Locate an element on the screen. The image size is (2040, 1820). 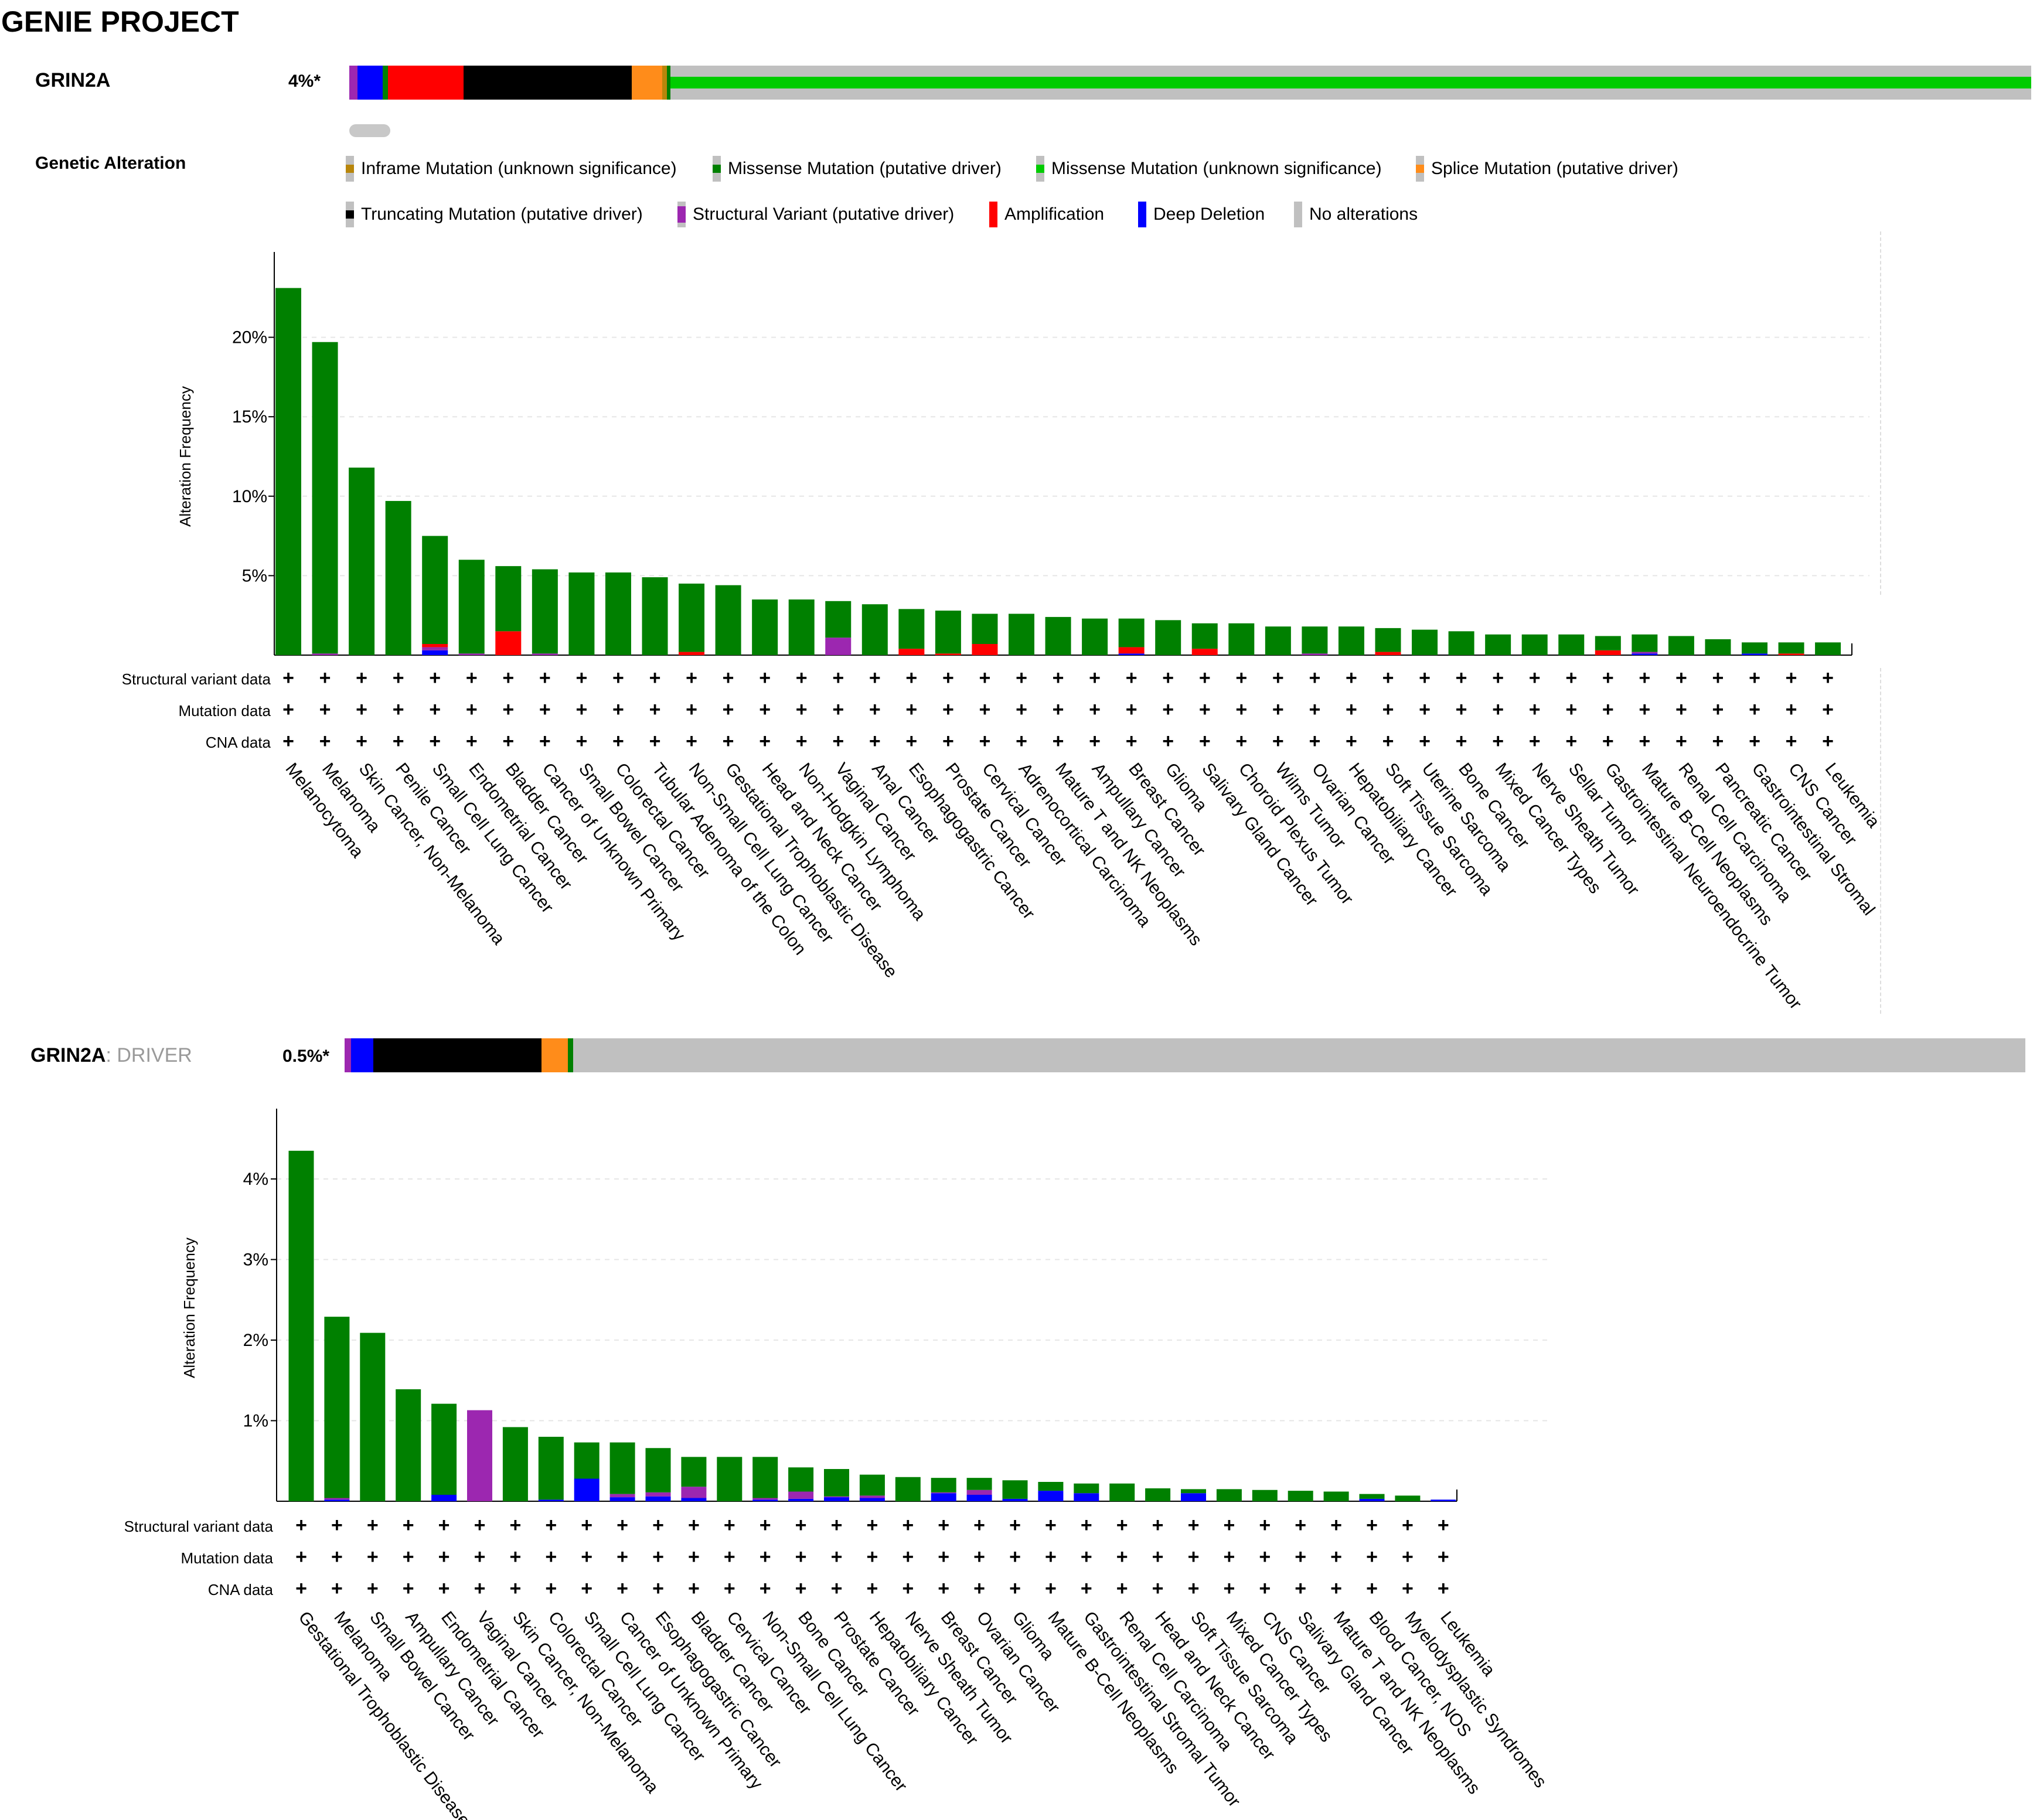
legend-label: Structural Variant (putative driver) is located at coordinates (824, 214).